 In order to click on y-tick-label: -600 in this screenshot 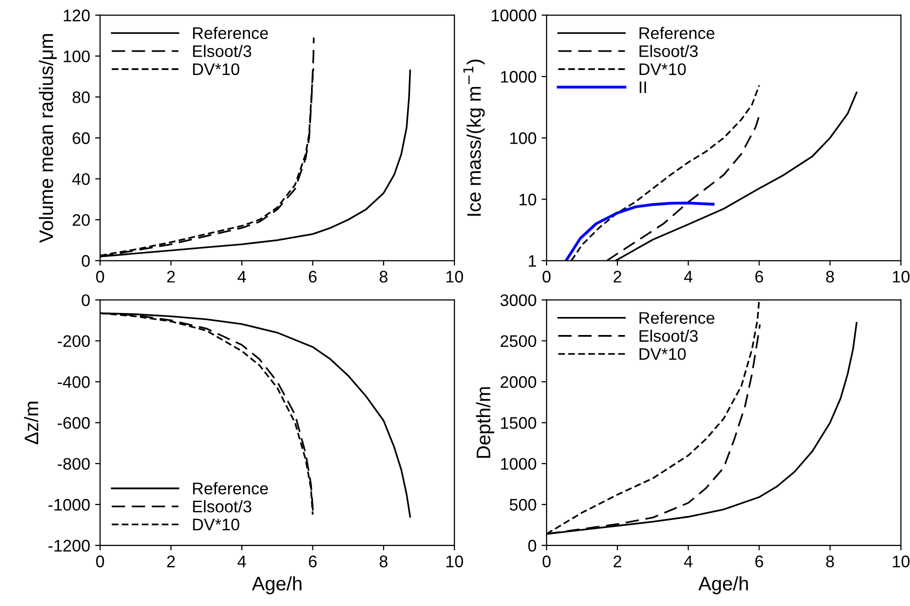, I will do `click(74, 423)`.